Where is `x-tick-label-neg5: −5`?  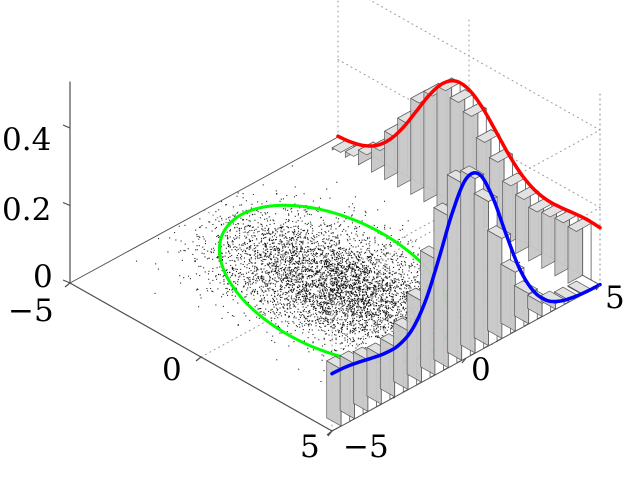 x-tick-label-neg5: −5 is located at coordinates (31, 311).